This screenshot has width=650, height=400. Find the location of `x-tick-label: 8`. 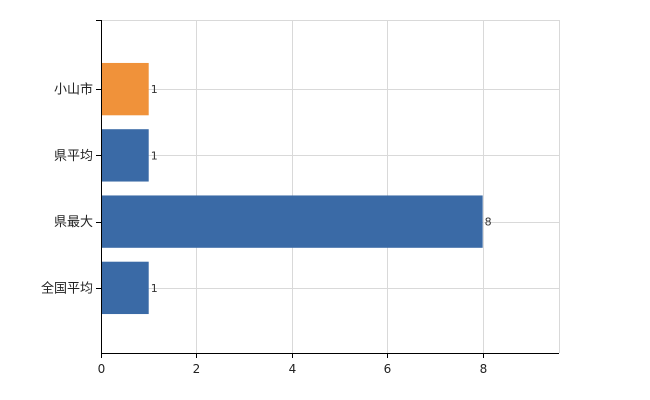

x-tick-label: 8 is located at coordinates (484, 369).